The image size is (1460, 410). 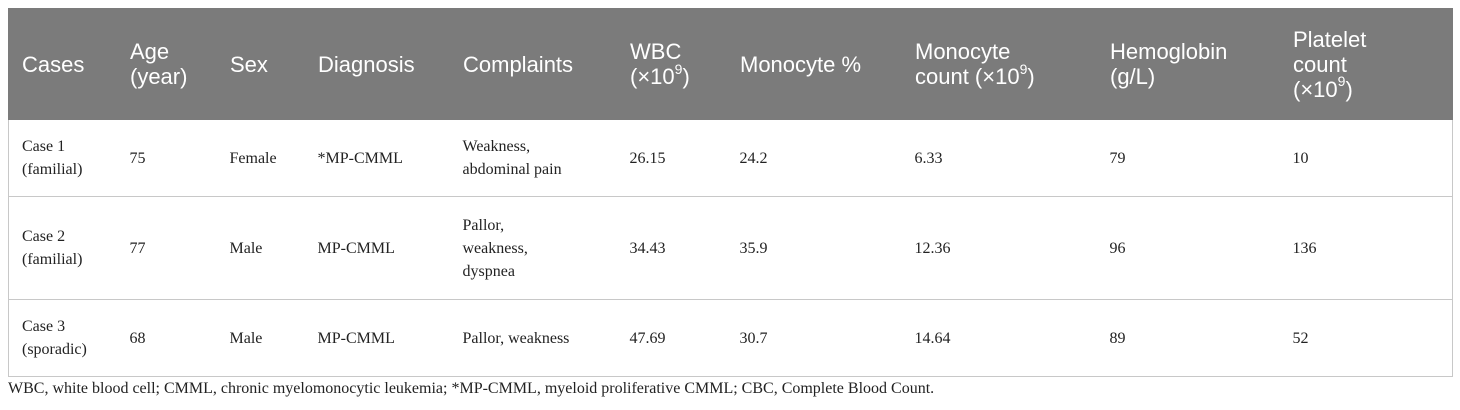 I want to click on cell-sex: Female, so click(x=260, y=158).